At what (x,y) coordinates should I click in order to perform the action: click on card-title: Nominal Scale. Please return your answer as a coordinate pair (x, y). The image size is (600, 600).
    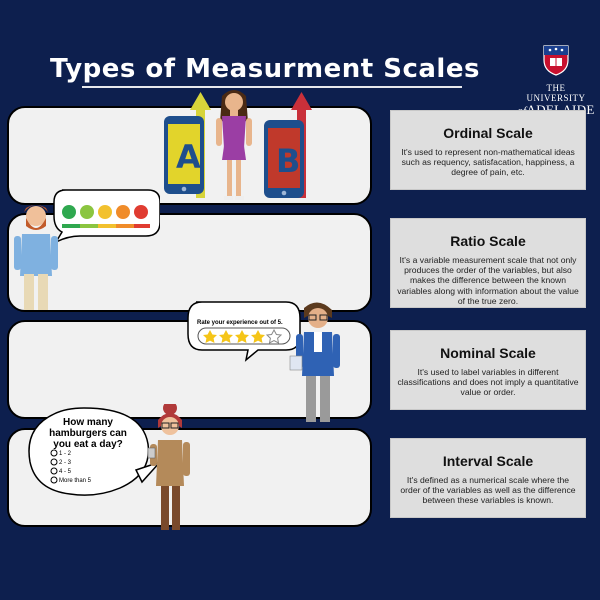
    Looking at the image, I should click on (488, 353).